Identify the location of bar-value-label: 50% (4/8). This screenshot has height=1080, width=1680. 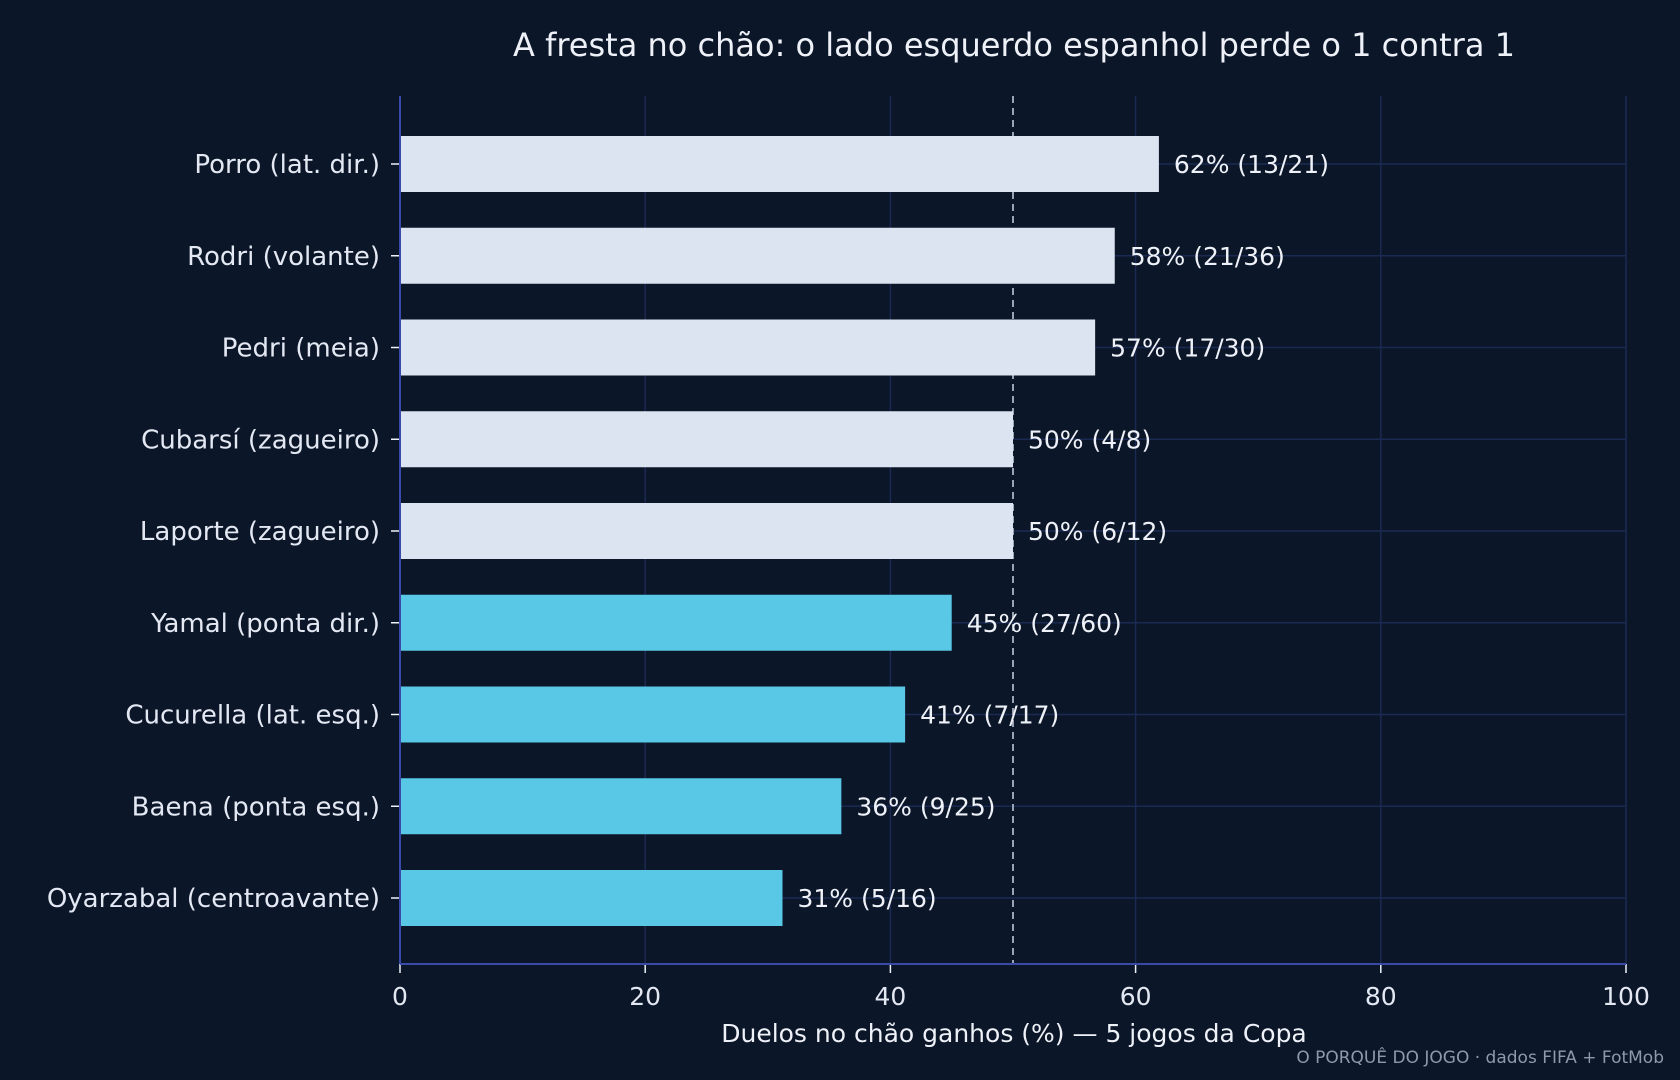
(1089, 439).